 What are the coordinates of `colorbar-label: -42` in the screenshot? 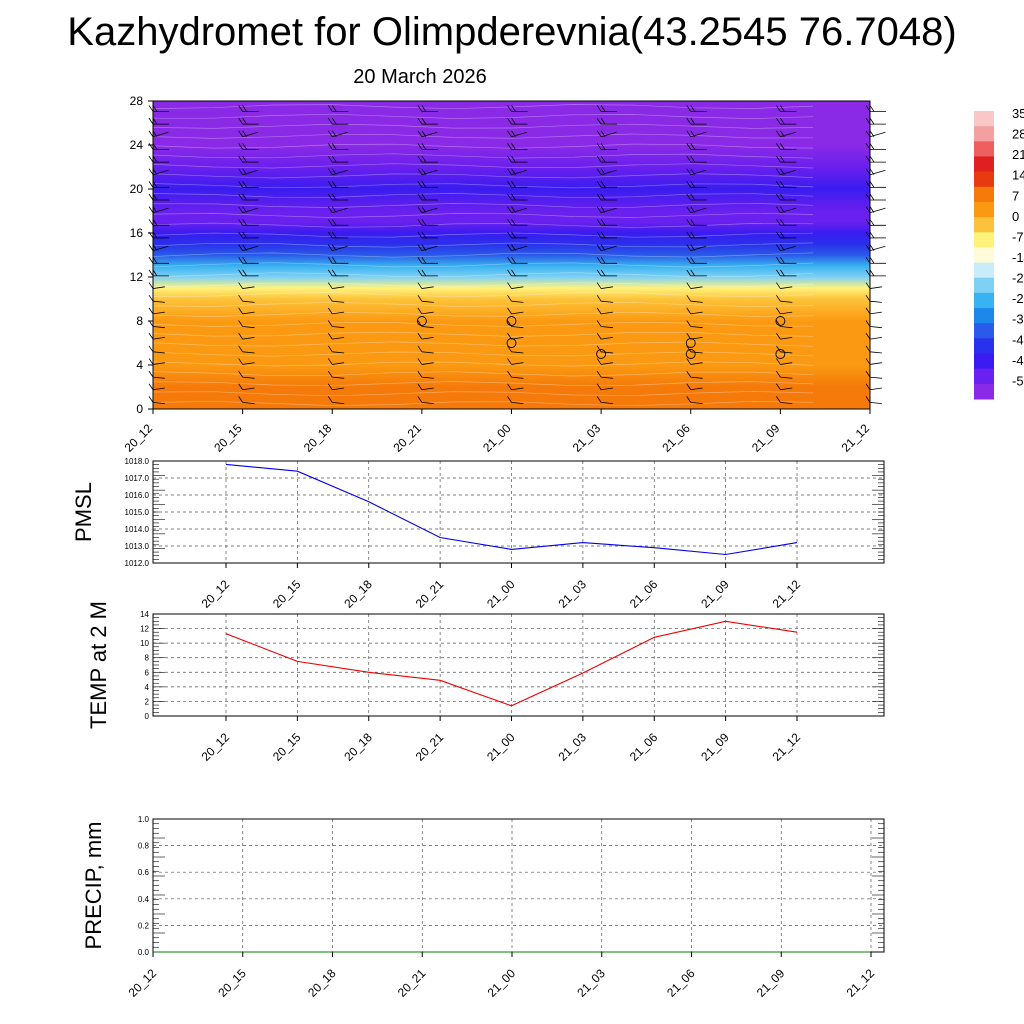 It's located at (1018, 339).